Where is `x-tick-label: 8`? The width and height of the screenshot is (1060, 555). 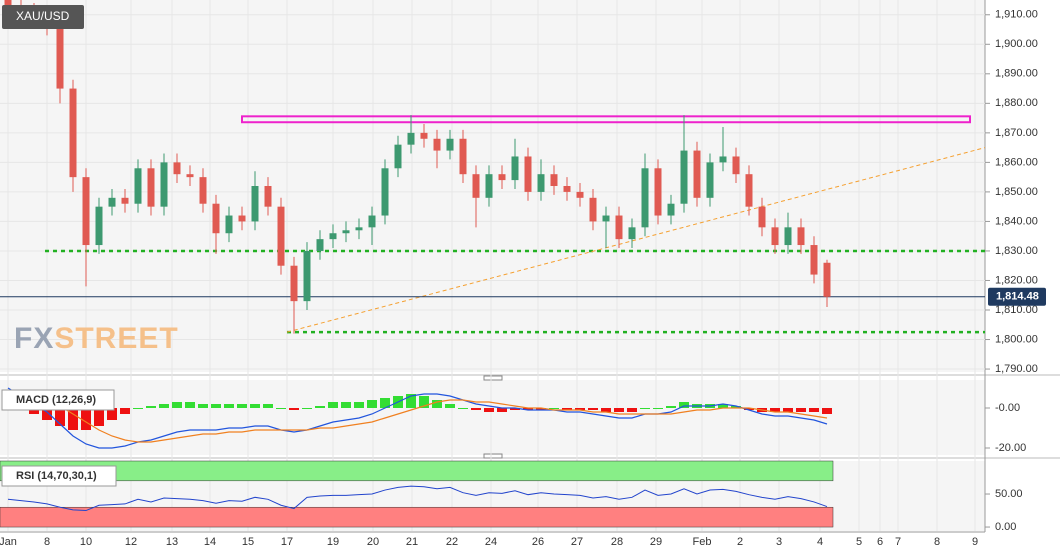
x-tick-label: 8 is located at coordinates (937, 542).